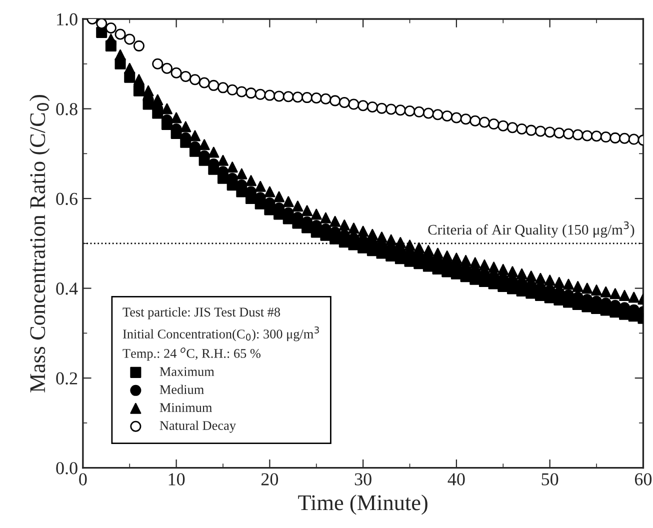  I want to click on x-tick-label: 0, so click(83, 479).